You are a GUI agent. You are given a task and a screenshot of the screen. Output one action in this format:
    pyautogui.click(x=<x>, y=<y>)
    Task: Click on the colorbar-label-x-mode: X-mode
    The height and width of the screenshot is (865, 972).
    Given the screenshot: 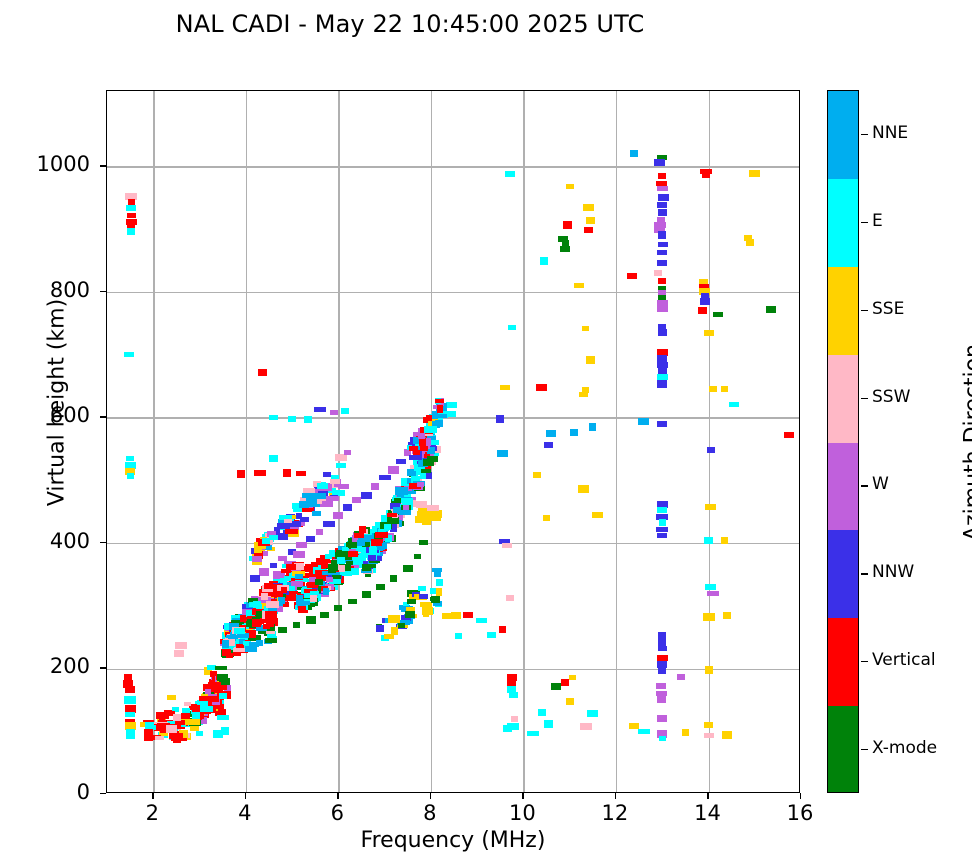 What is the action you would take?
    pyautogui.click(x=905, y=748)
    